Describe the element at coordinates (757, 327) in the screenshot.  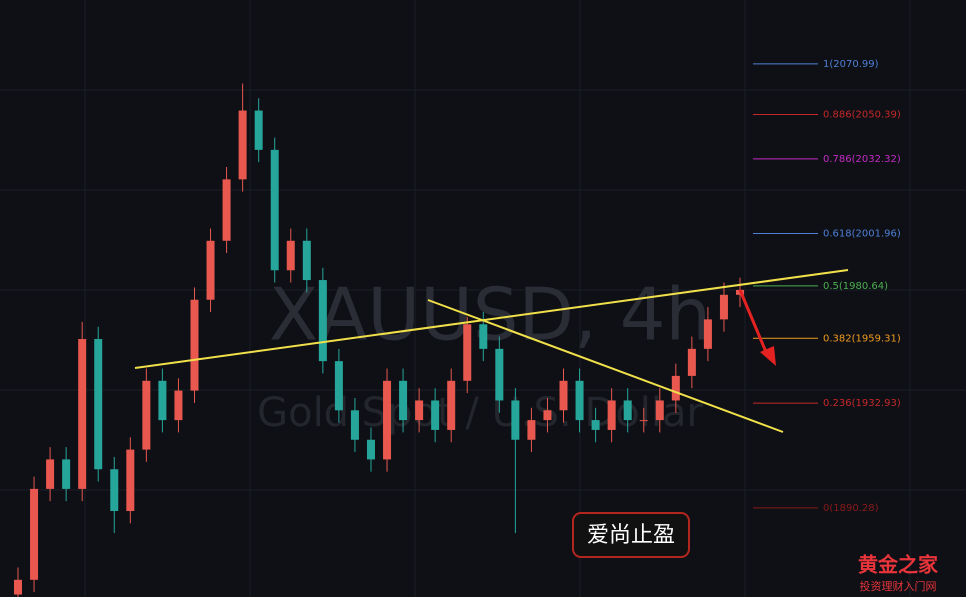
I see `arrow` at that location.